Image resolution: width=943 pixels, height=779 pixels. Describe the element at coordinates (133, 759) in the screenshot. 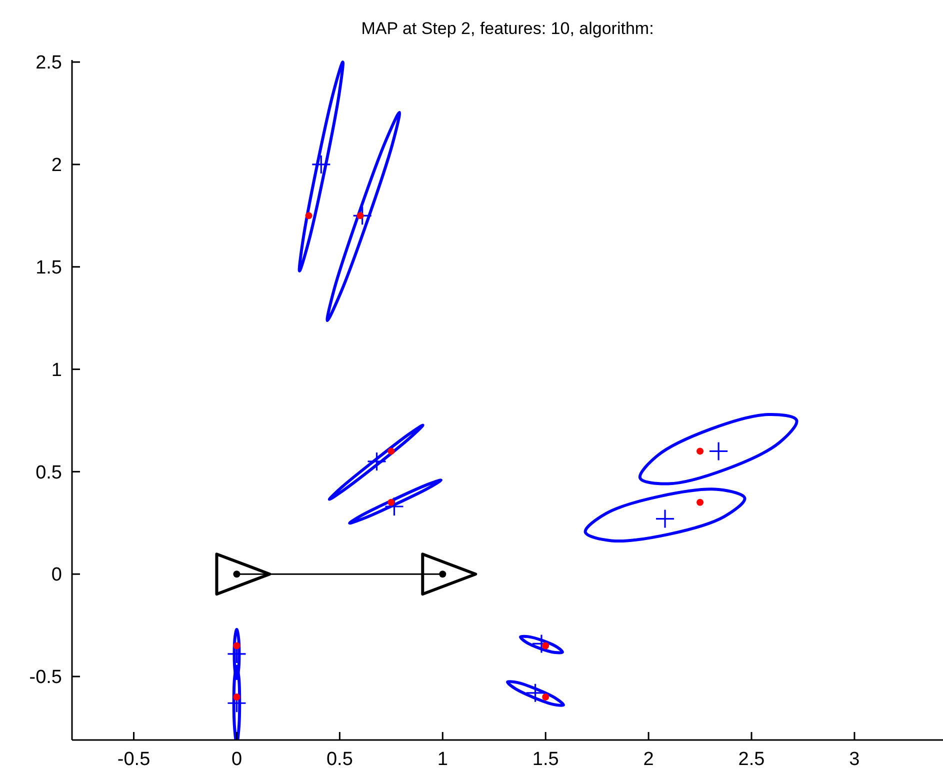

I see `x-tick-label: -0.5` at that location.